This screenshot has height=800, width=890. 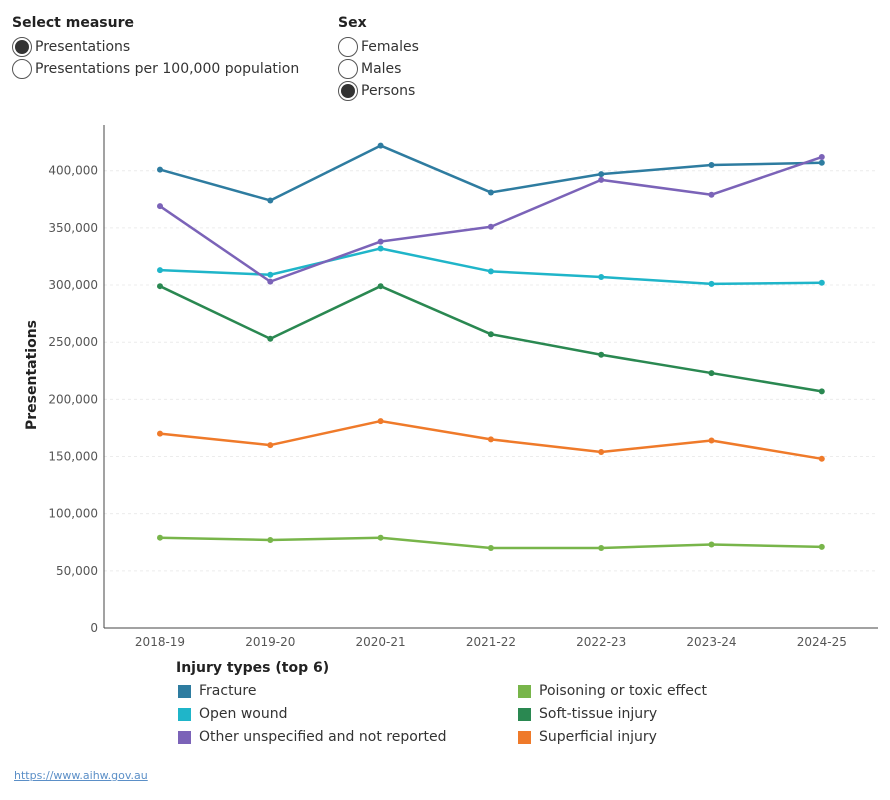 I want to click on x-tick-label: 2019-20, so click(x=270, y=642).